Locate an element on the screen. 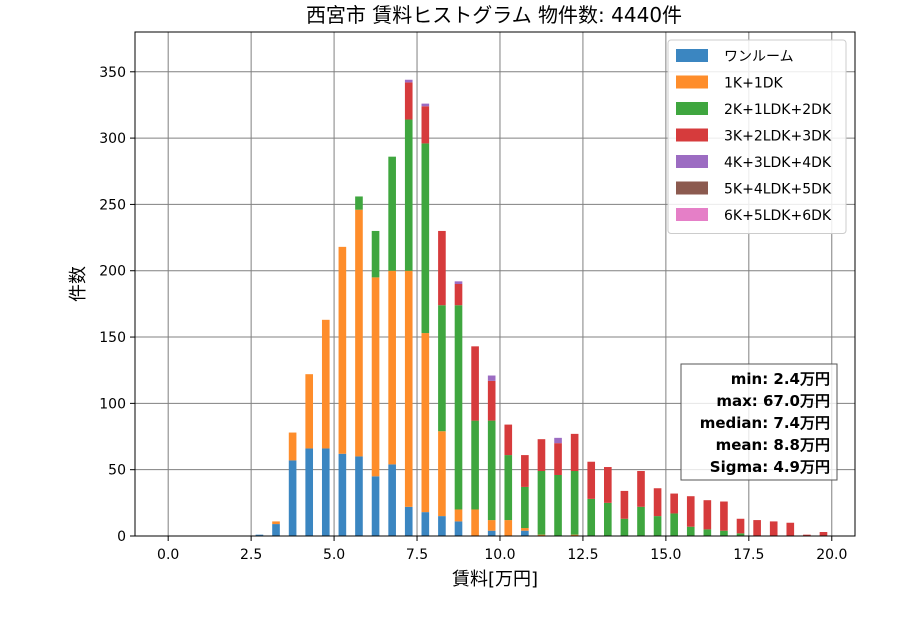 The height and width of the screenshot is (630, 900). x-tick-label: 0.0 is located at coordinates (168, 555).